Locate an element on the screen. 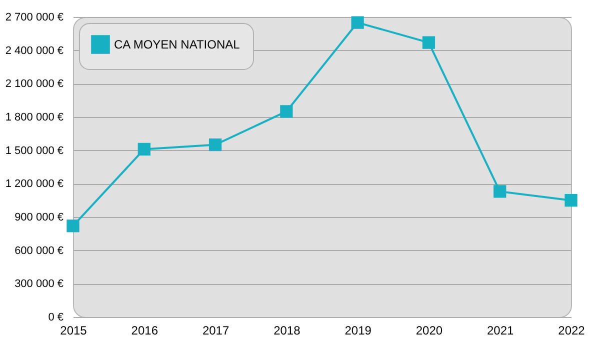 The image size is (600, 350). x-tick-label: 2022 is located at coordinates (572, 331).